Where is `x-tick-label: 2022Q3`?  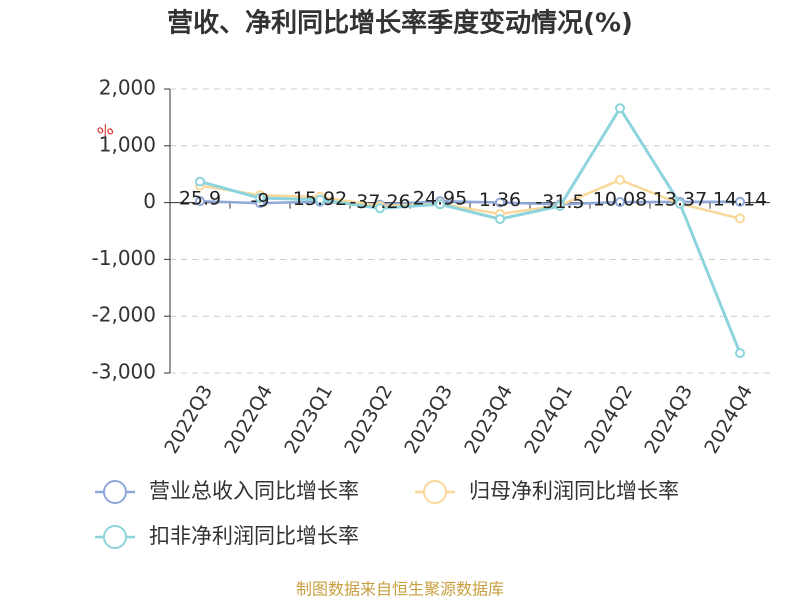 x-tick-label: 2022Q3 is located at coordinates (188, 419).